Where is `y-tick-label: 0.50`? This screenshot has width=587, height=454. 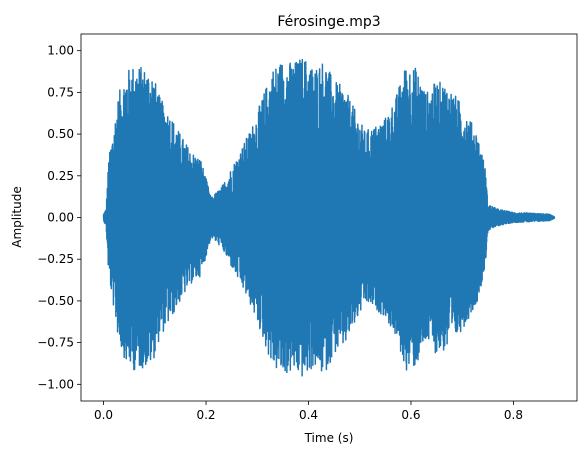
y-tick-label: 0.50 is located at coordinates (60, 134).